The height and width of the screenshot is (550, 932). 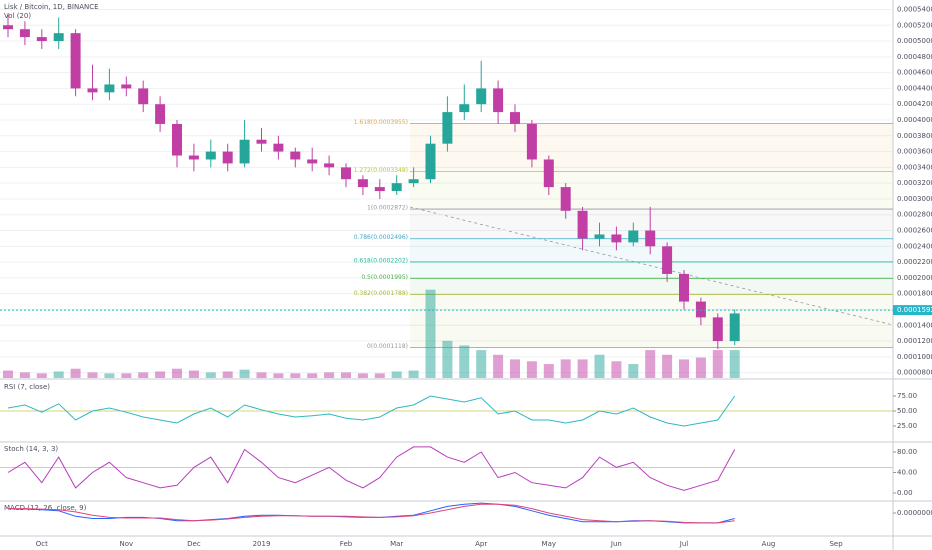 What do you see at coordinates (396, 544) in the screenshot?
I see `x-tick-label: Mar` at bounding box center [396, 544].